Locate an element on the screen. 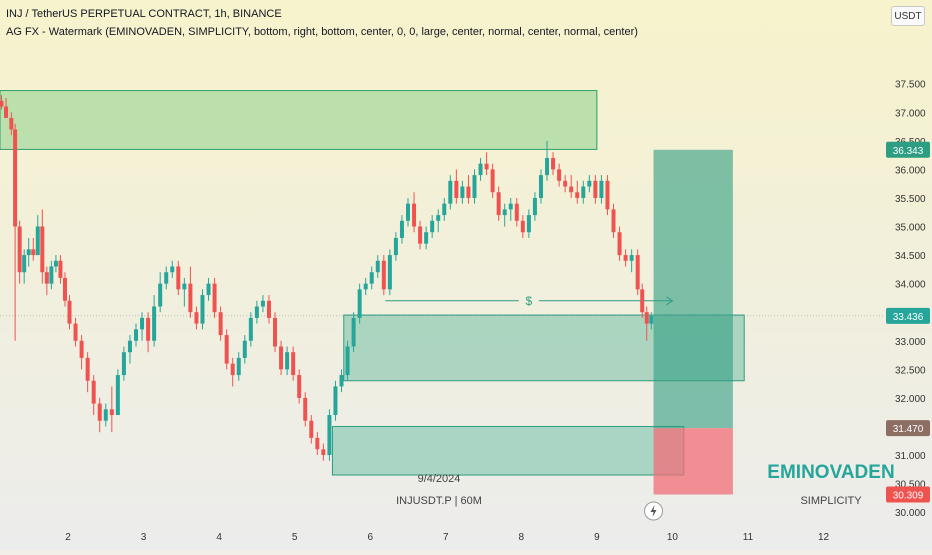  x-tick-label: 2 is located at coordinates (68, 537).